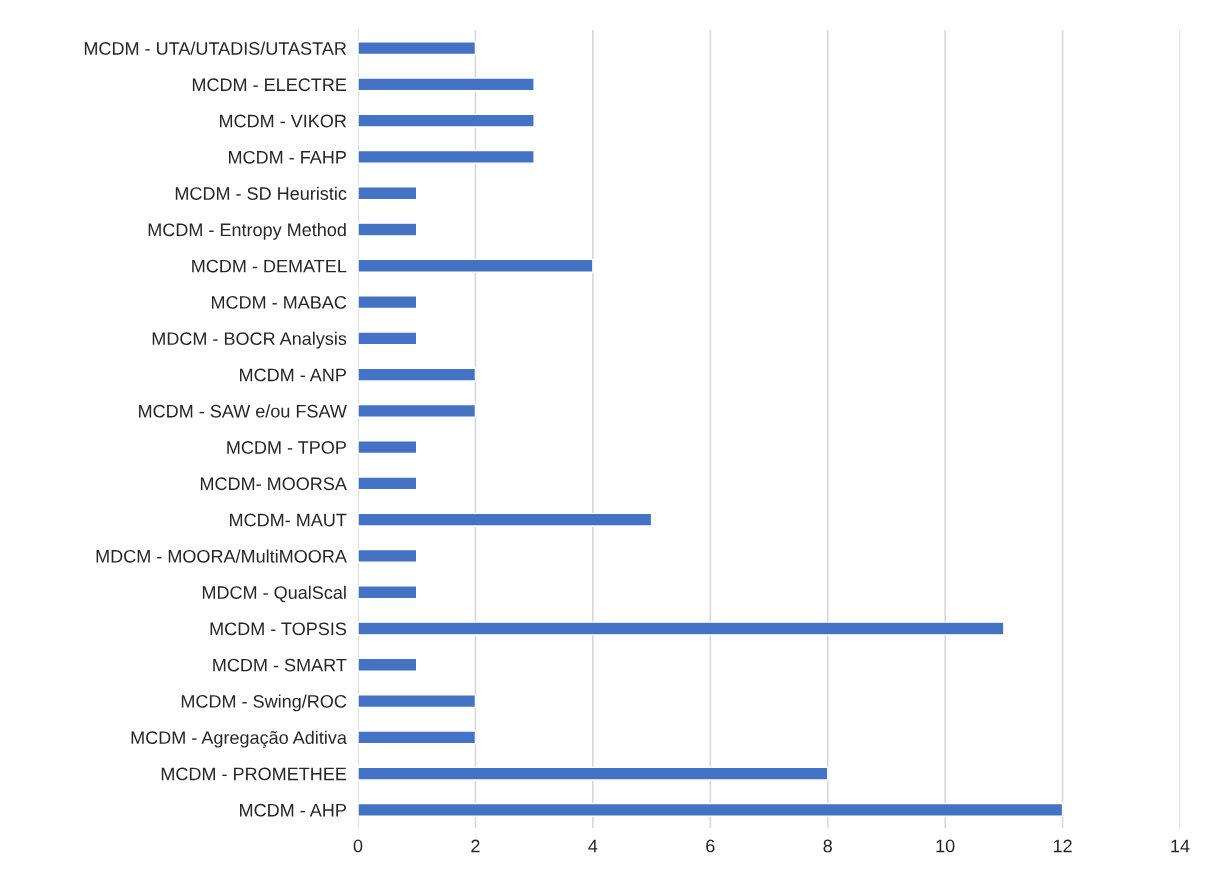 The width and height of the screenshot is (1219, 874). I want to click on y-tick-label: MCDM - Agregação Aditiva, so click(239, 739).